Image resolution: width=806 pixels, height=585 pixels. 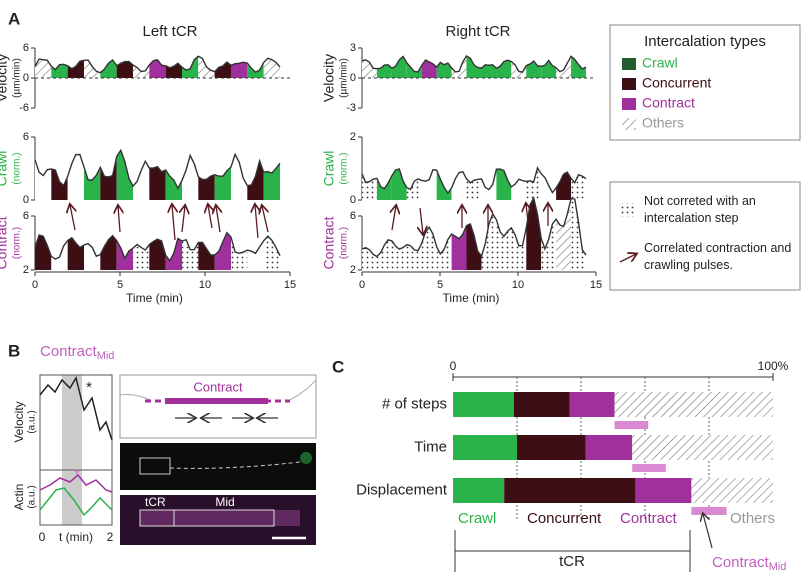 I want to click on title-sub: Mid, so click(x=106, y=356).